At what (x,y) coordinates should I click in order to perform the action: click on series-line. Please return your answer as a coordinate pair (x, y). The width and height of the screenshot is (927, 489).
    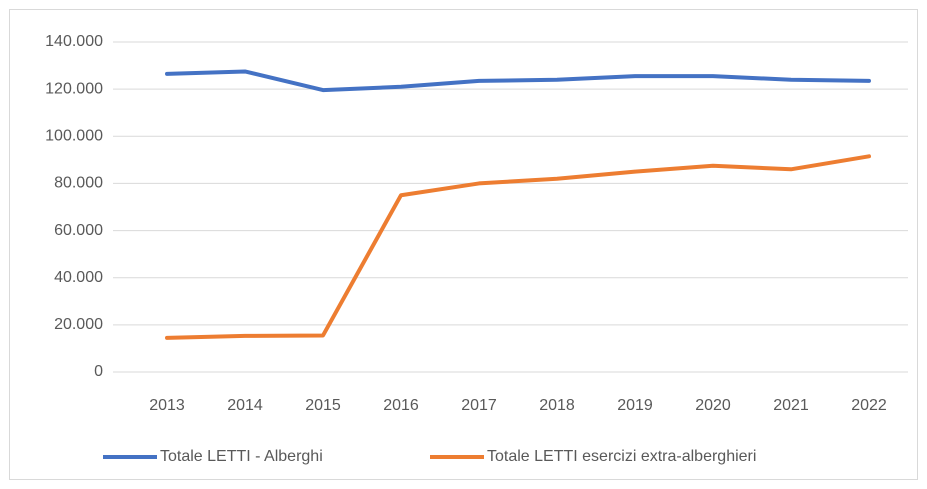
    Looking at the image, I should click on (518, 81).